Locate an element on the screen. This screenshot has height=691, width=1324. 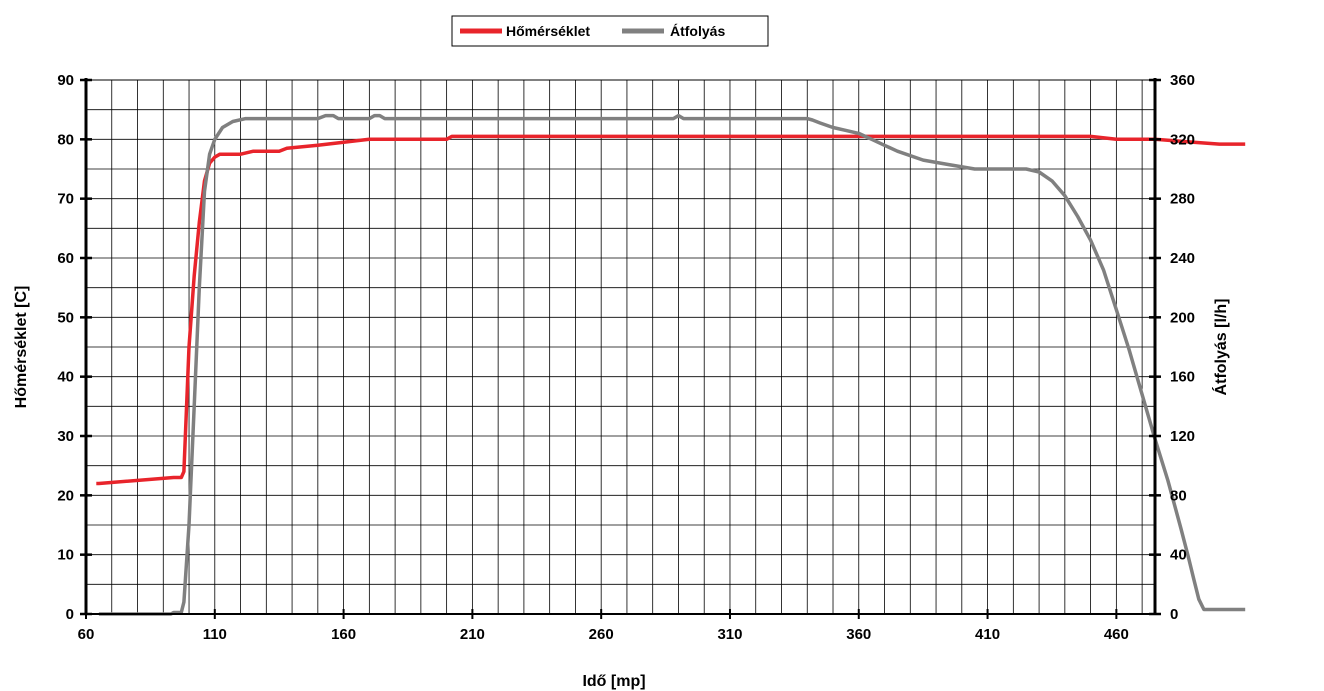
y-left-tick-label: 10 is located at coordinates (65, 555).